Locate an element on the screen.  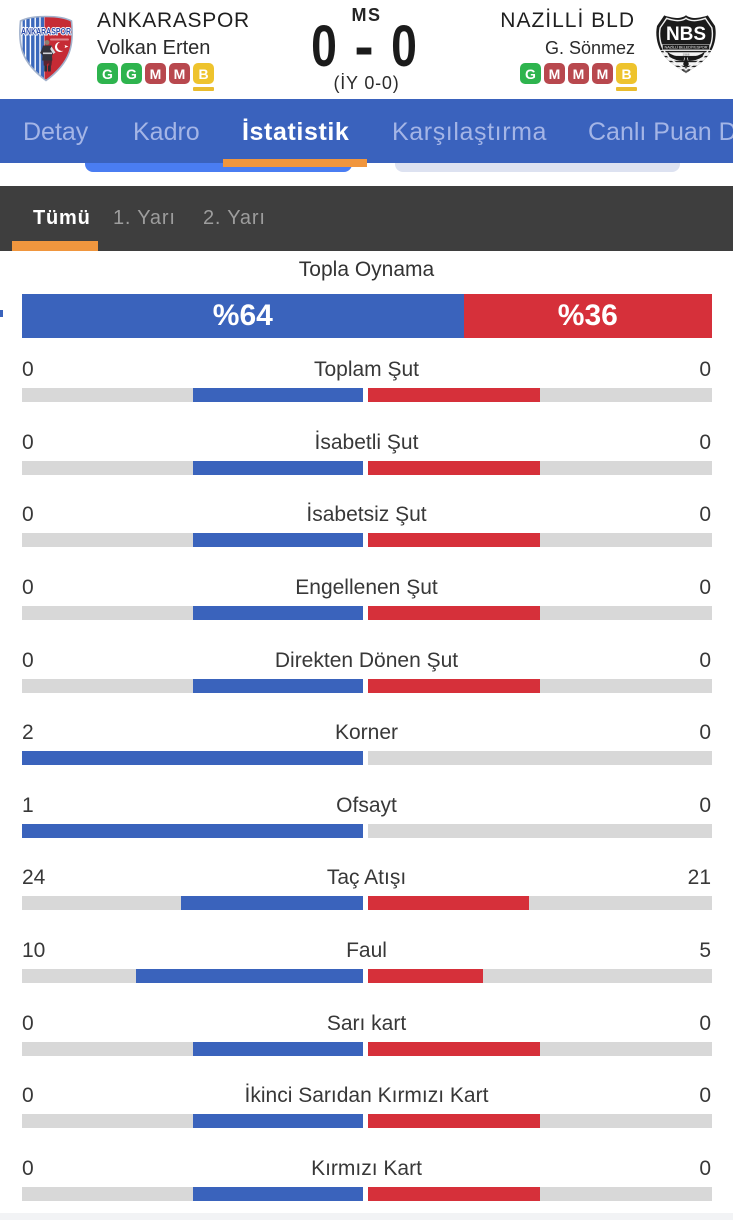
svg-text: ANKARASPOR is located at coordinates (46, 32).